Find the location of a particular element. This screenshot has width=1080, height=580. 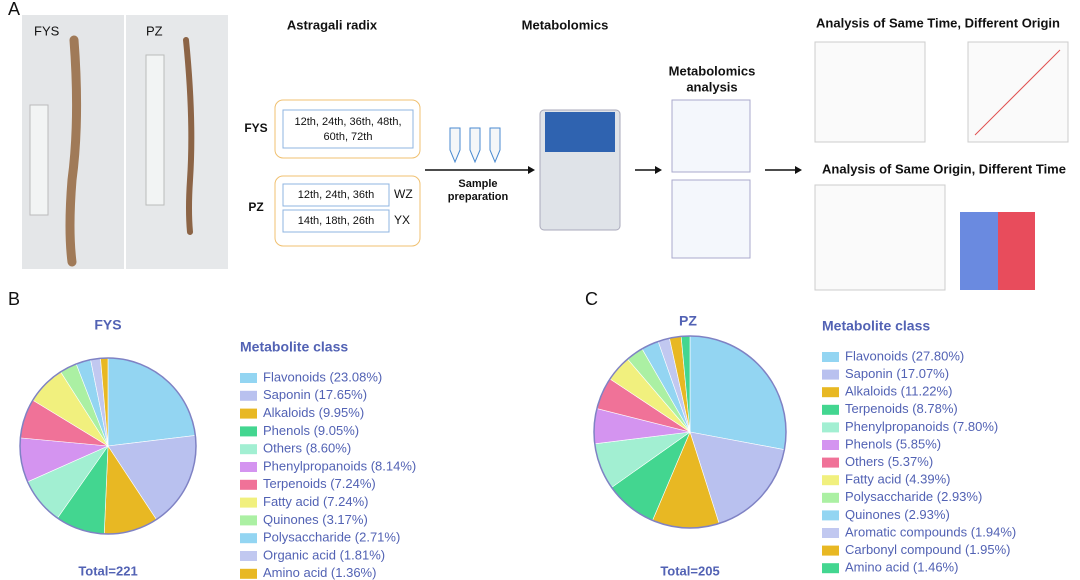

section-title: Metabolomics is located at coordinates (712, 70).